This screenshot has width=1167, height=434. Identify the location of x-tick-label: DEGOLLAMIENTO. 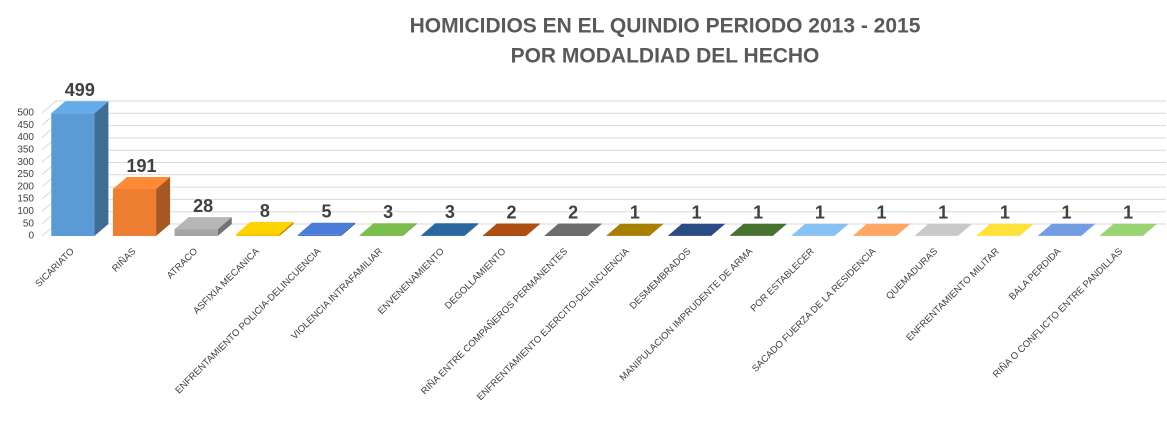
(476, 279).